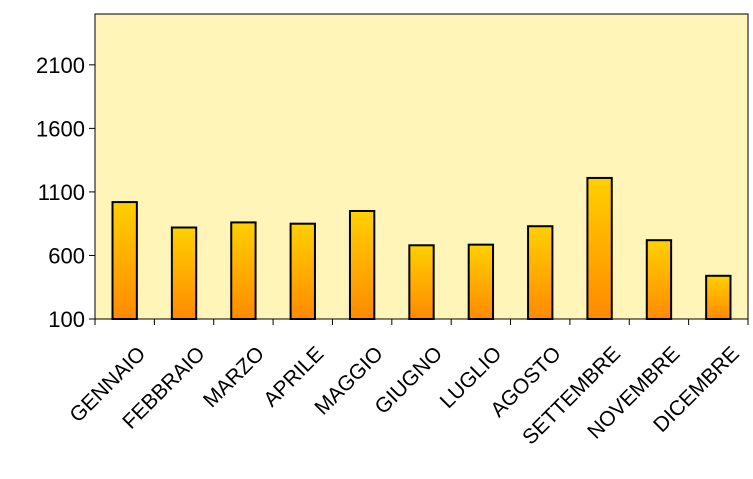  What do you see at coordinates (659, 279) in the screenshot?
I see `bar-novembre` at bounding box center [659, 279].